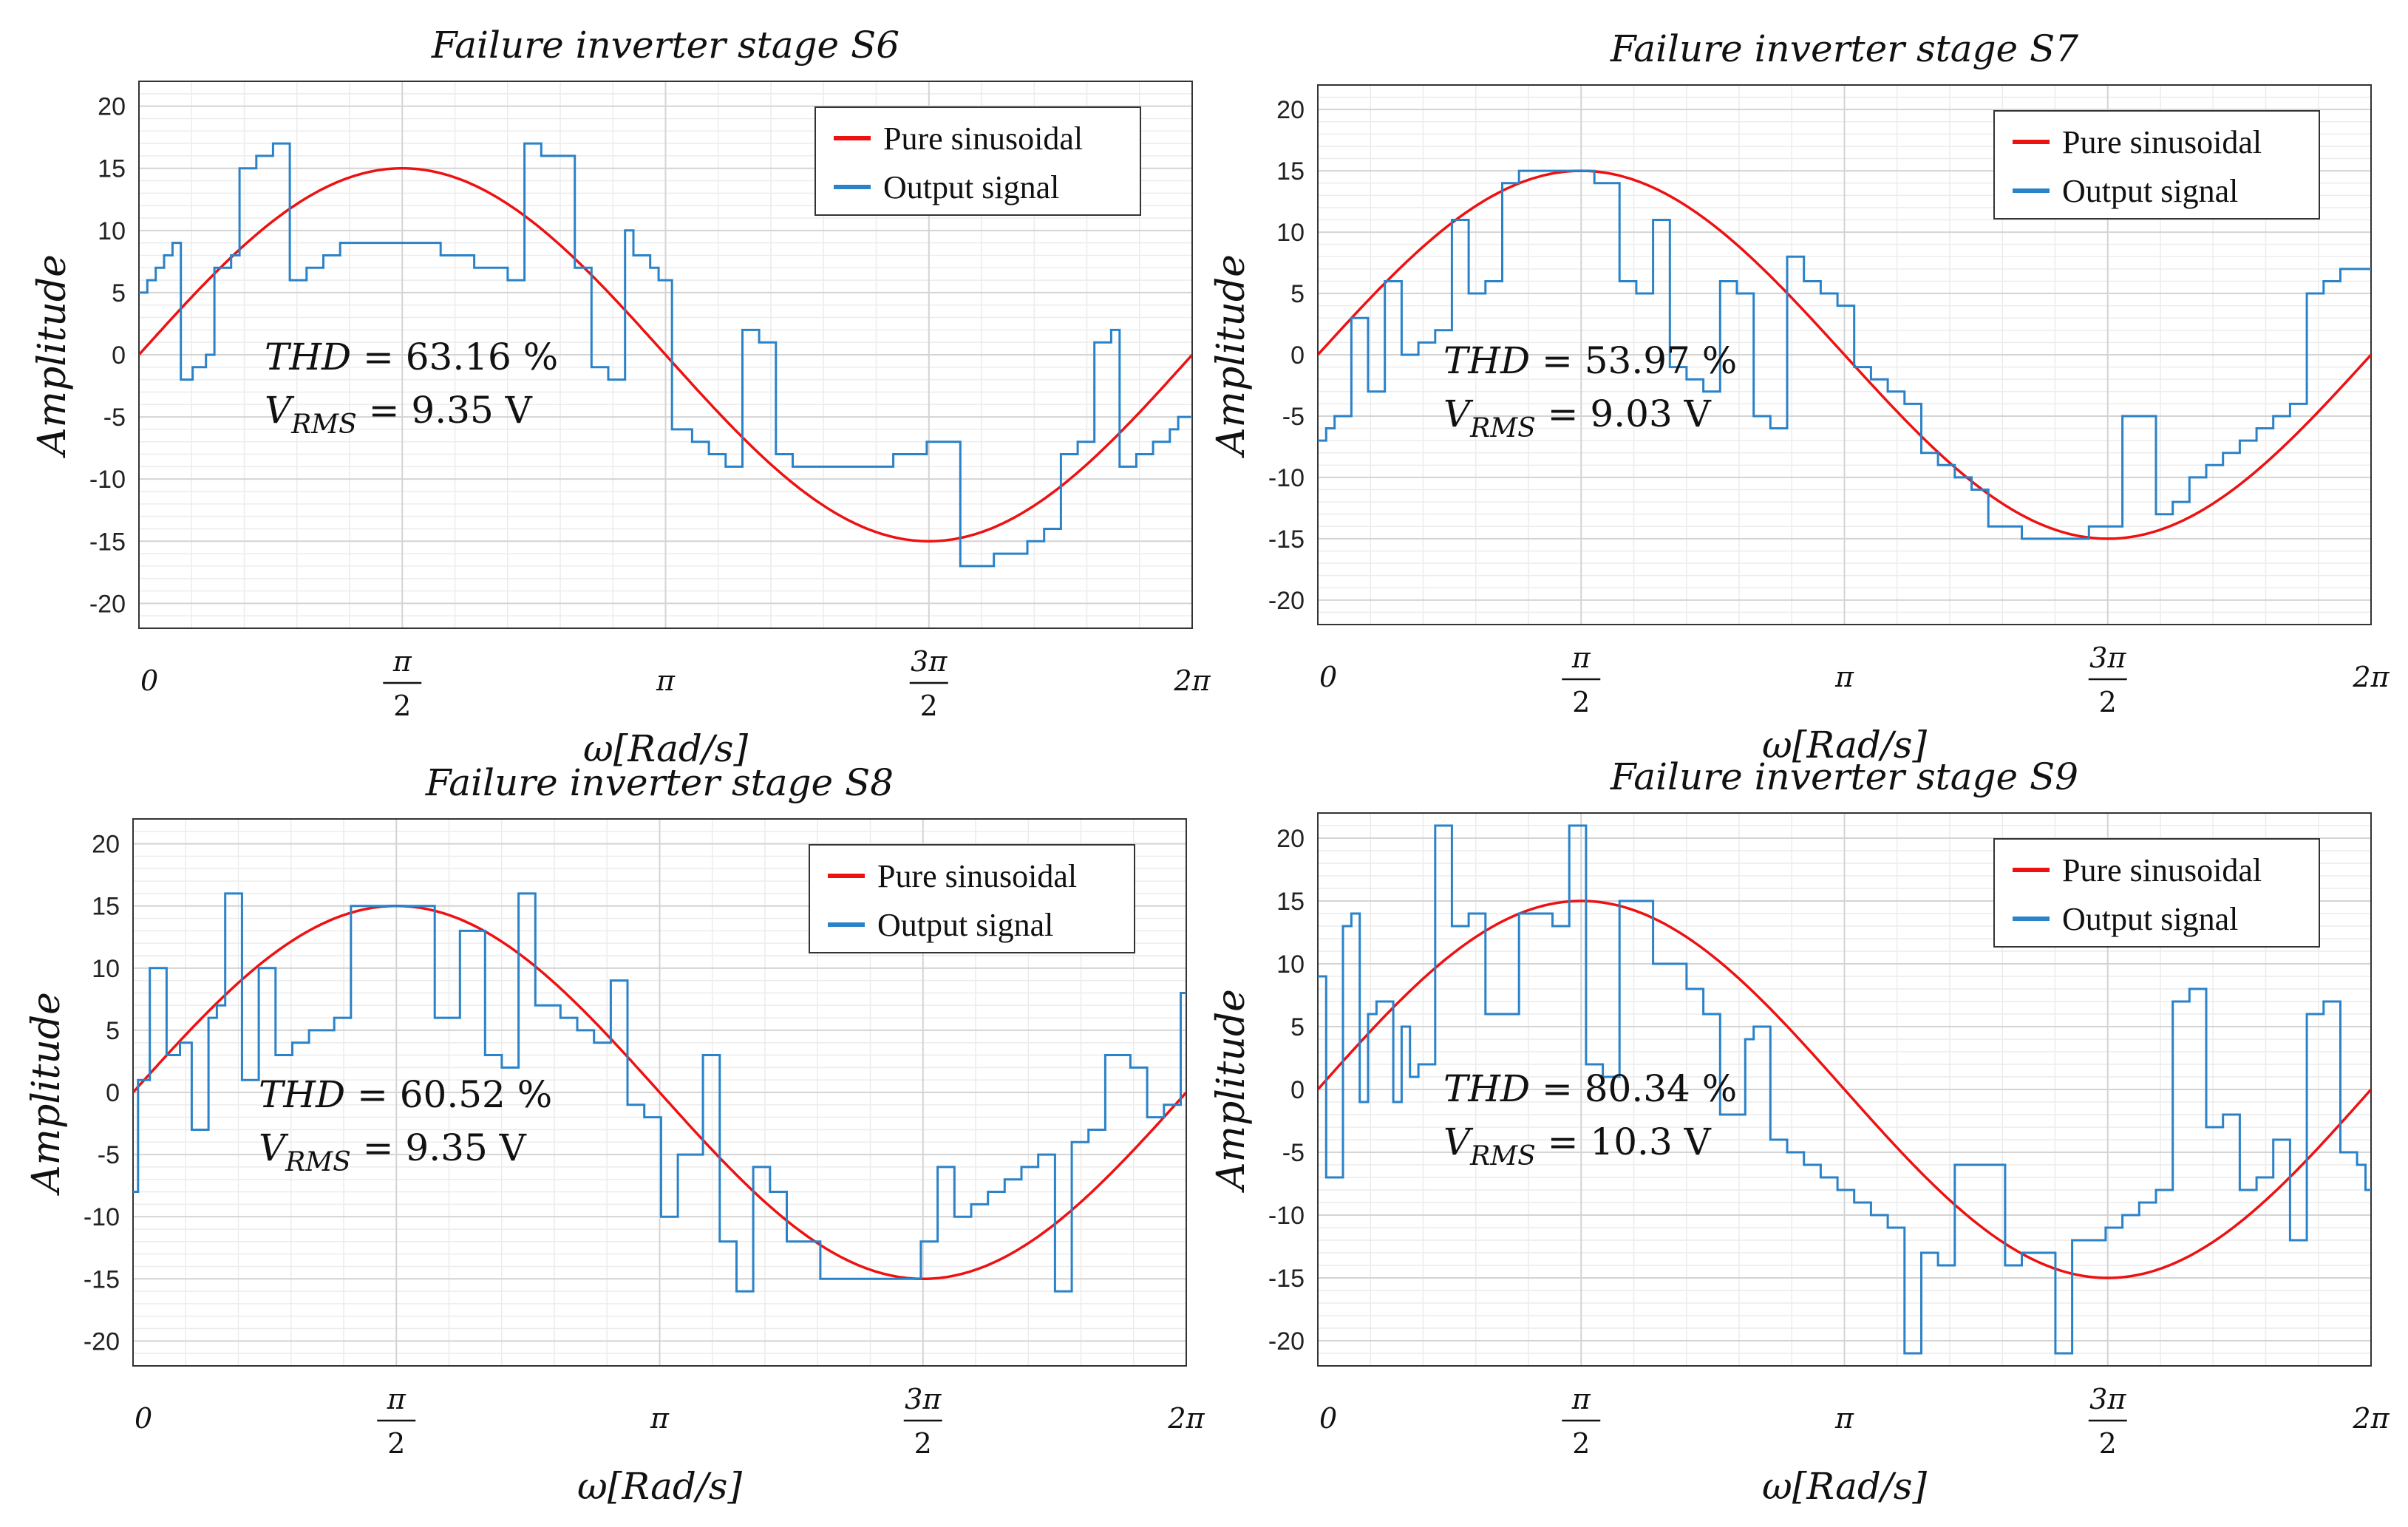  I want to click on chart-title: Failure inverter stage S6, so click(665, 45).